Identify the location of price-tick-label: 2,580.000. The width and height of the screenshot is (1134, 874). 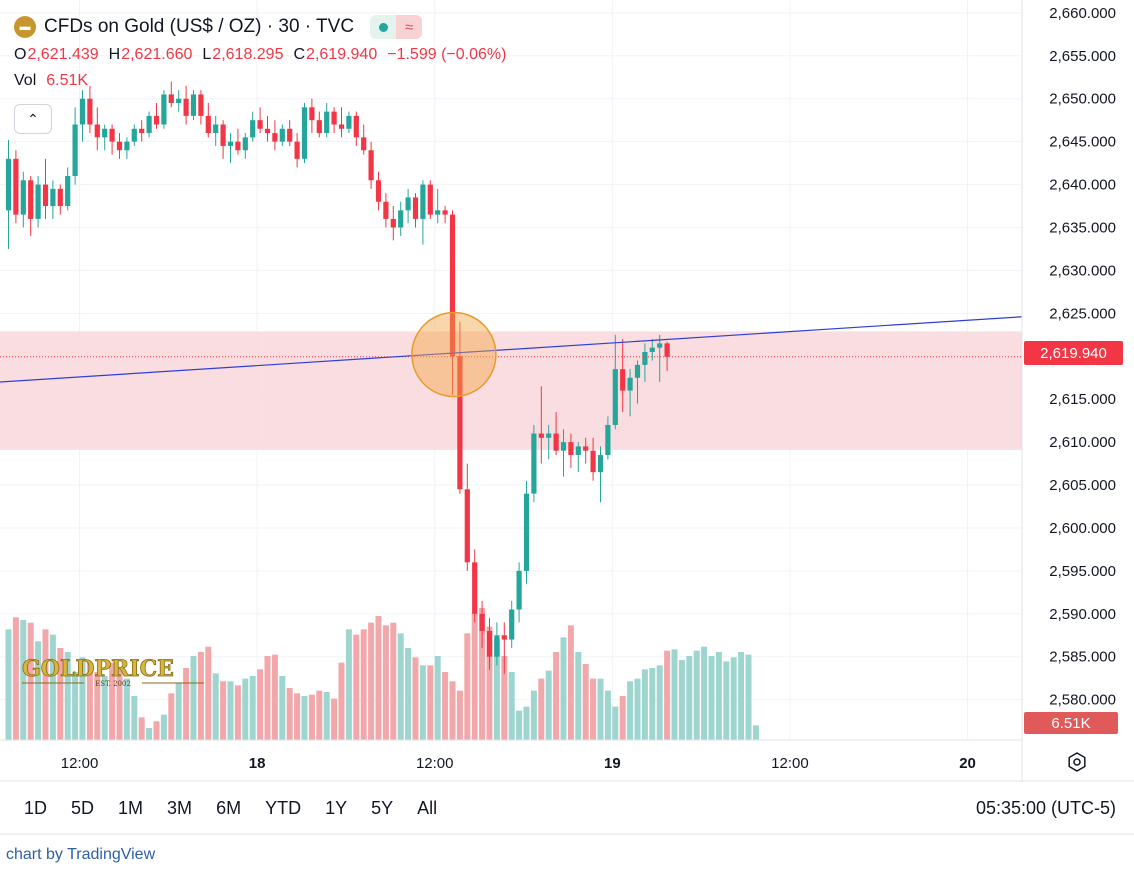
(1082, 700).